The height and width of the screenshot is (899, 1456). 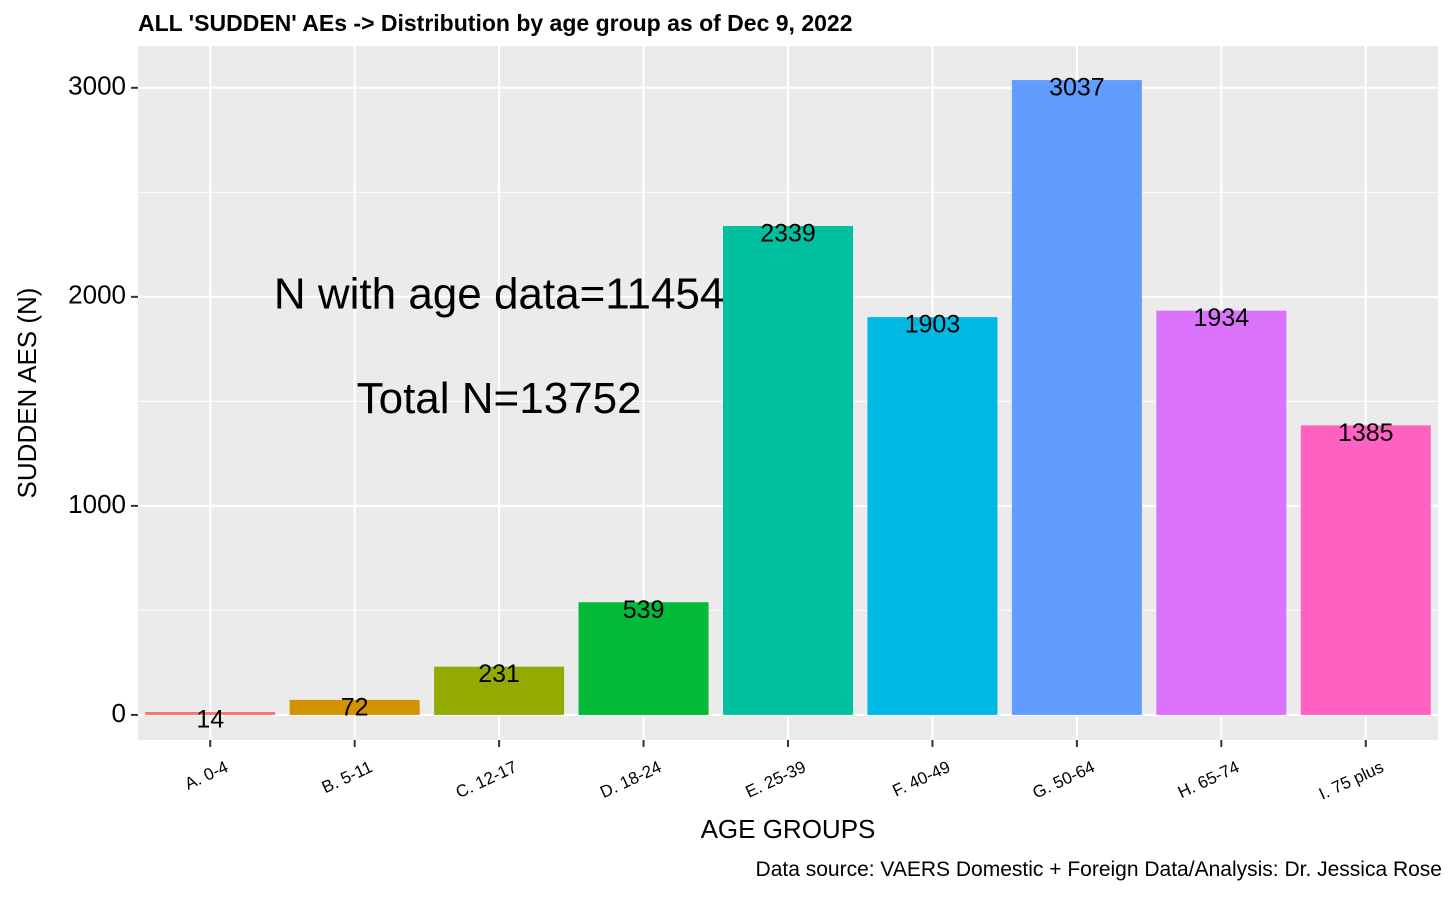 I want to click on bar-value-label: 14, so click(x=210, y=720).